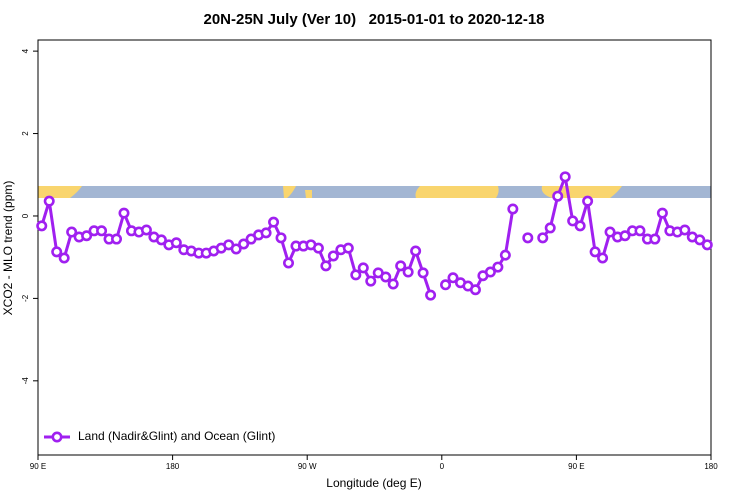  I want to click on y-tick-label: 4, so click(25, 50).